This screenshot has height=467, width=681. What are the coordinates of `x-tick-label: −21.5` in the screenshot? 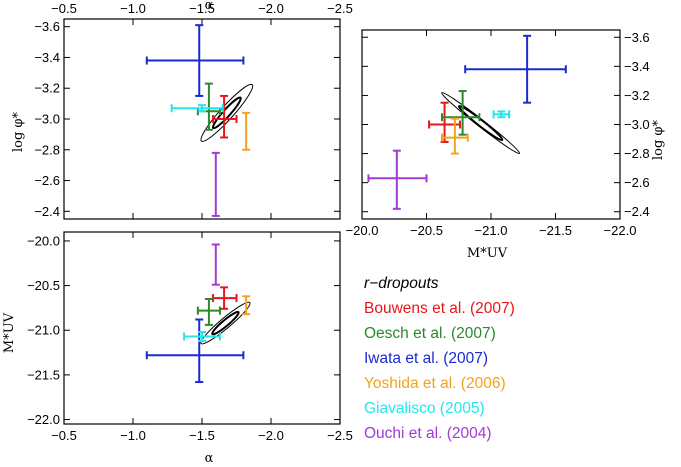 It's located at (555, 230).